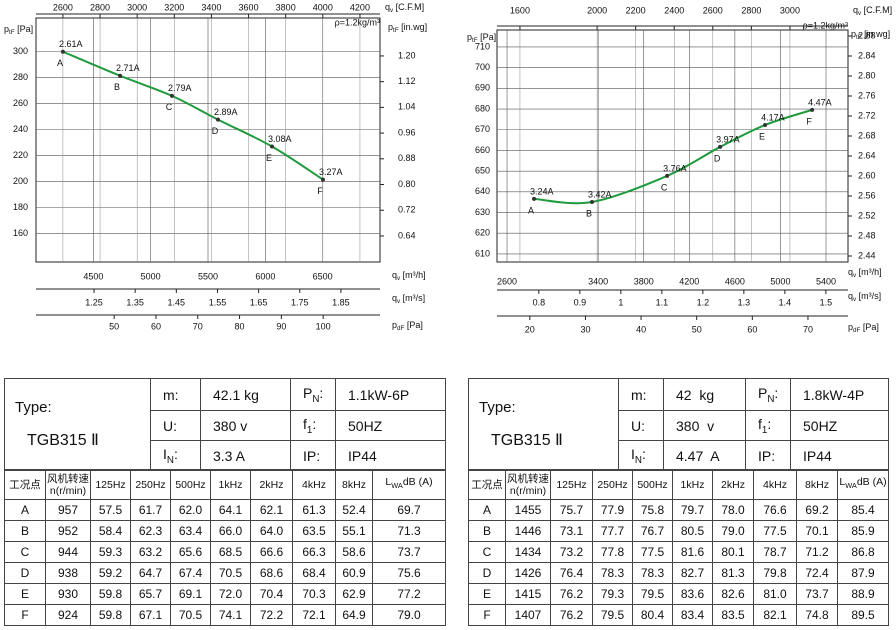  What do you see at coordinates (839, 455) in the screenshot?
I see `spec-value: IP44` at bounding box center [839, 455].